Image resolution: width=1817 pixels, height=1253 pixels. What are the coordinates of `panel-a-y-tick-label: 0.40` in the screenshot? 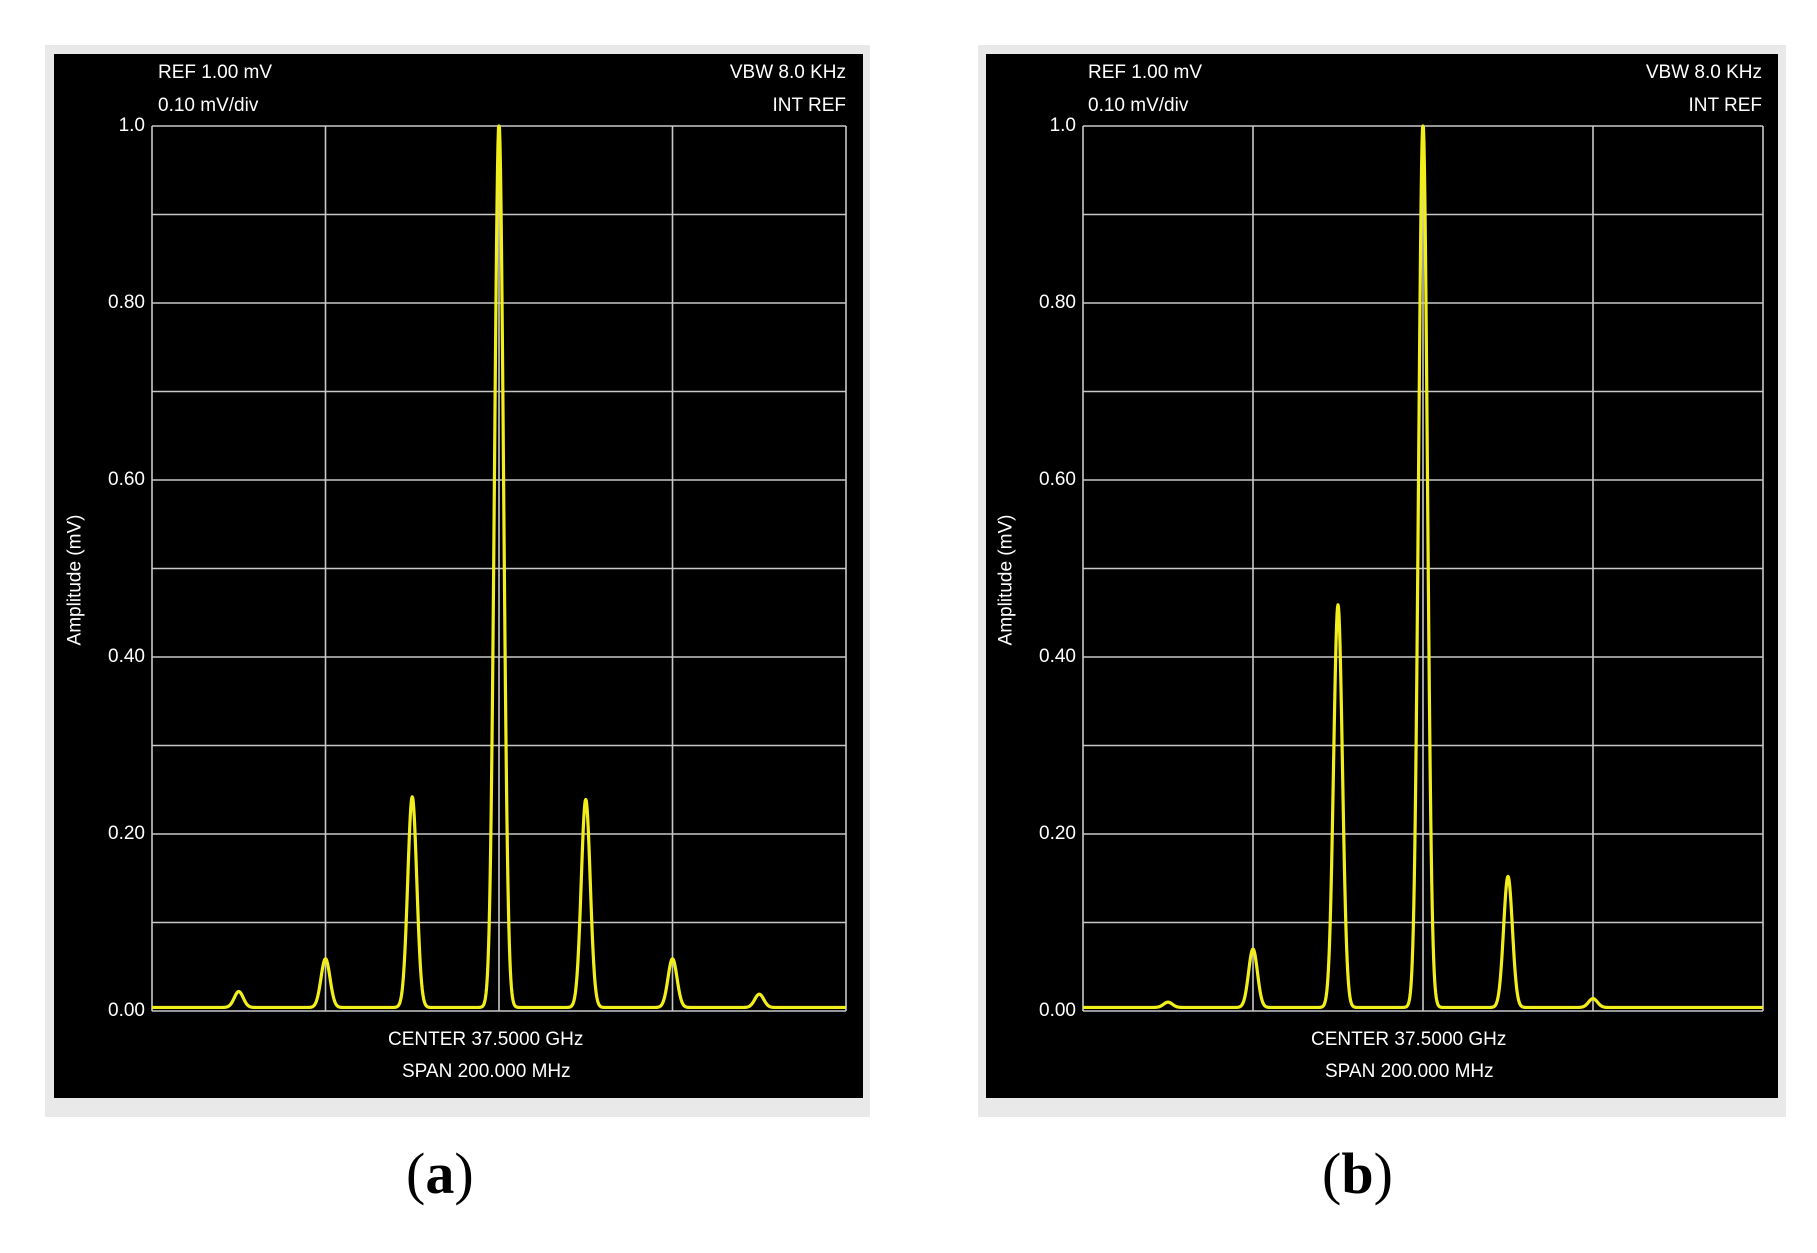 It's located at (126, 656).